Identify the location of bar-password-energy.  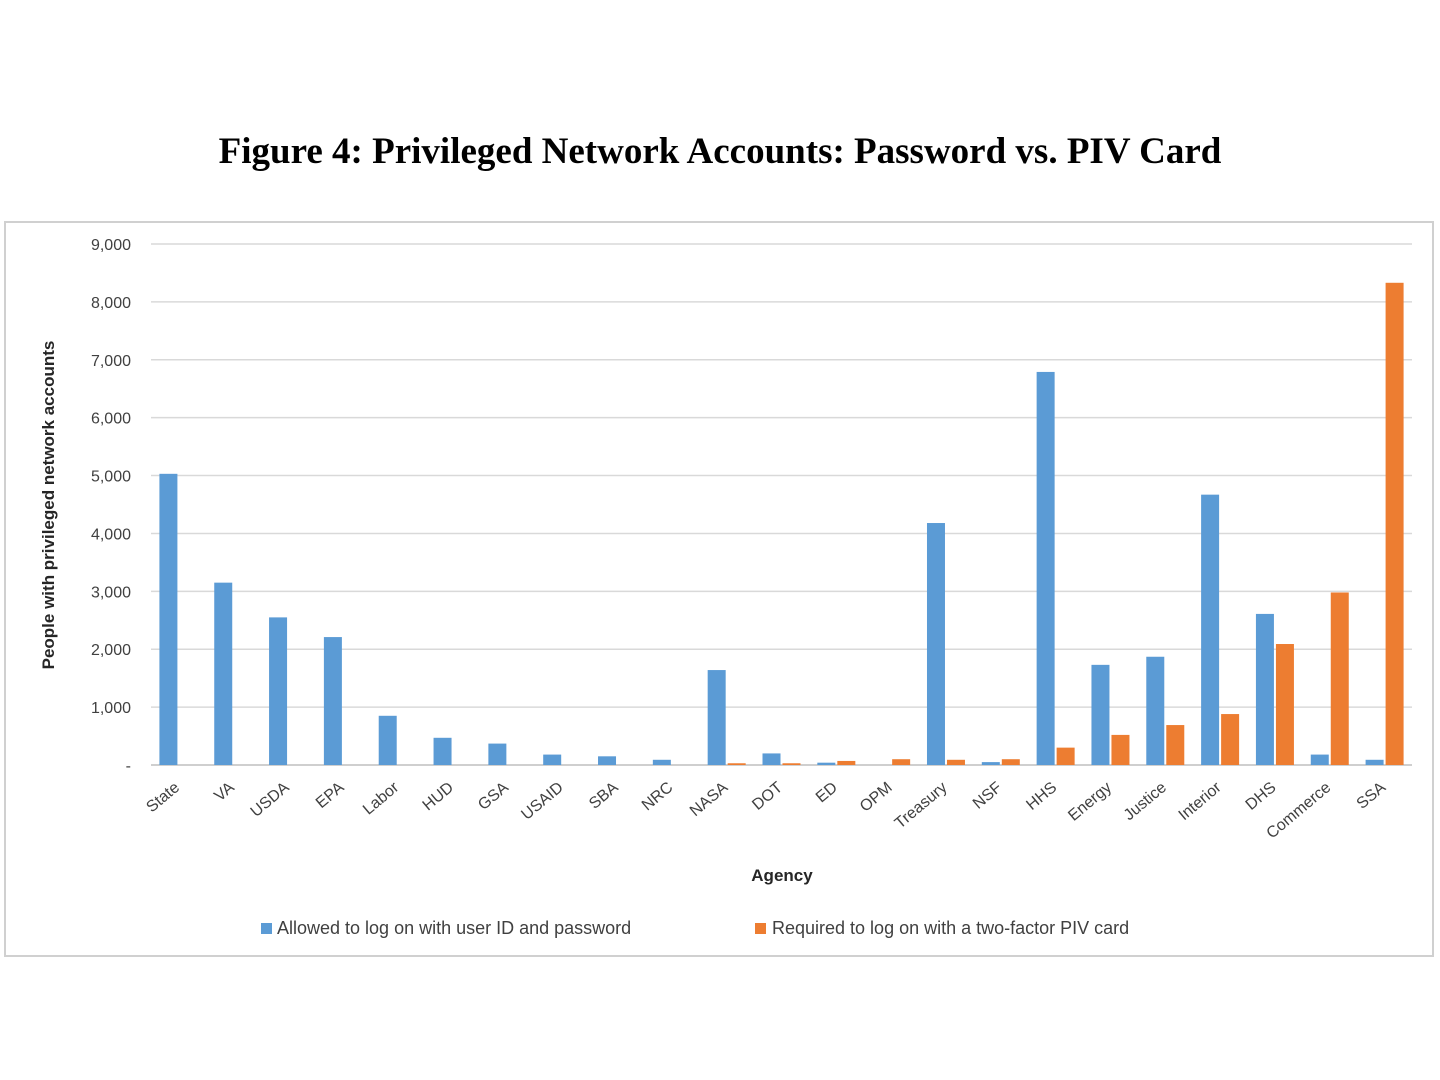
(1100, 714).